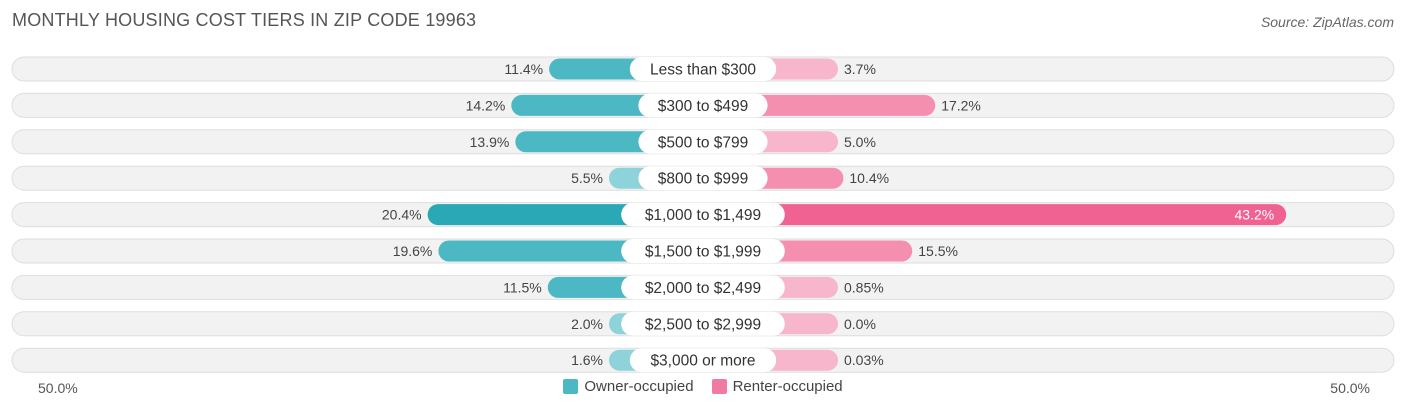  I want to click on category-label: Less than $300, so click(703, 70).